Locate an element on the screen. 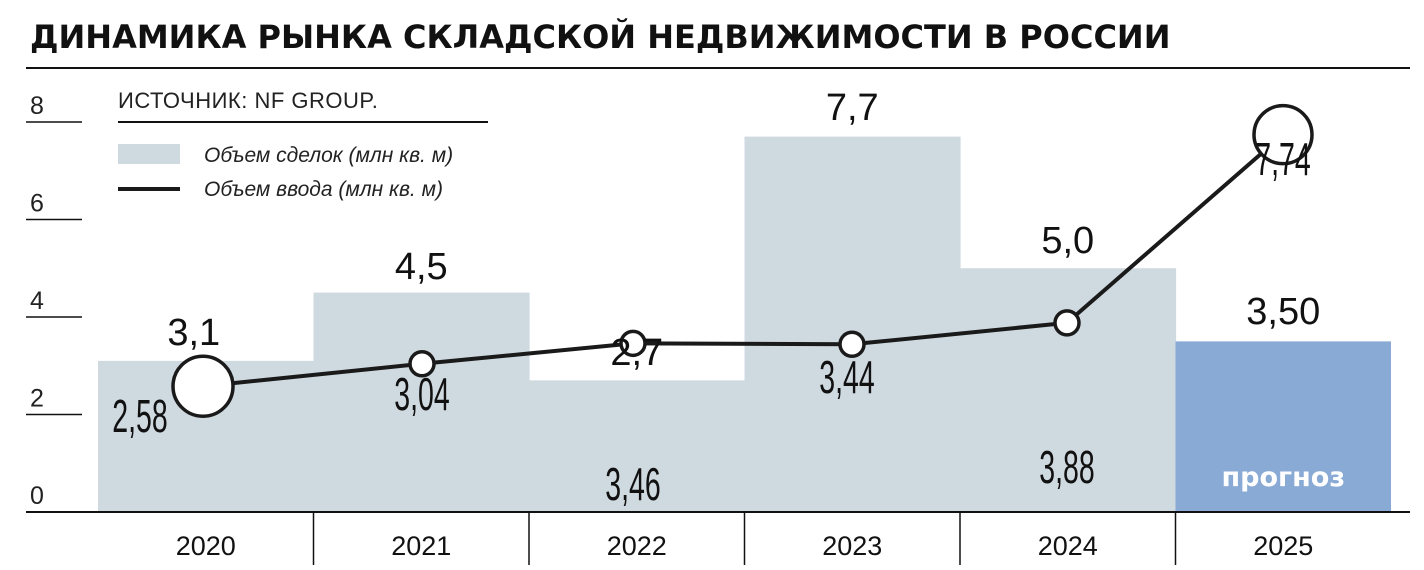  bar-value-label-2023: 7,7 is located at coordinates (852, 108).